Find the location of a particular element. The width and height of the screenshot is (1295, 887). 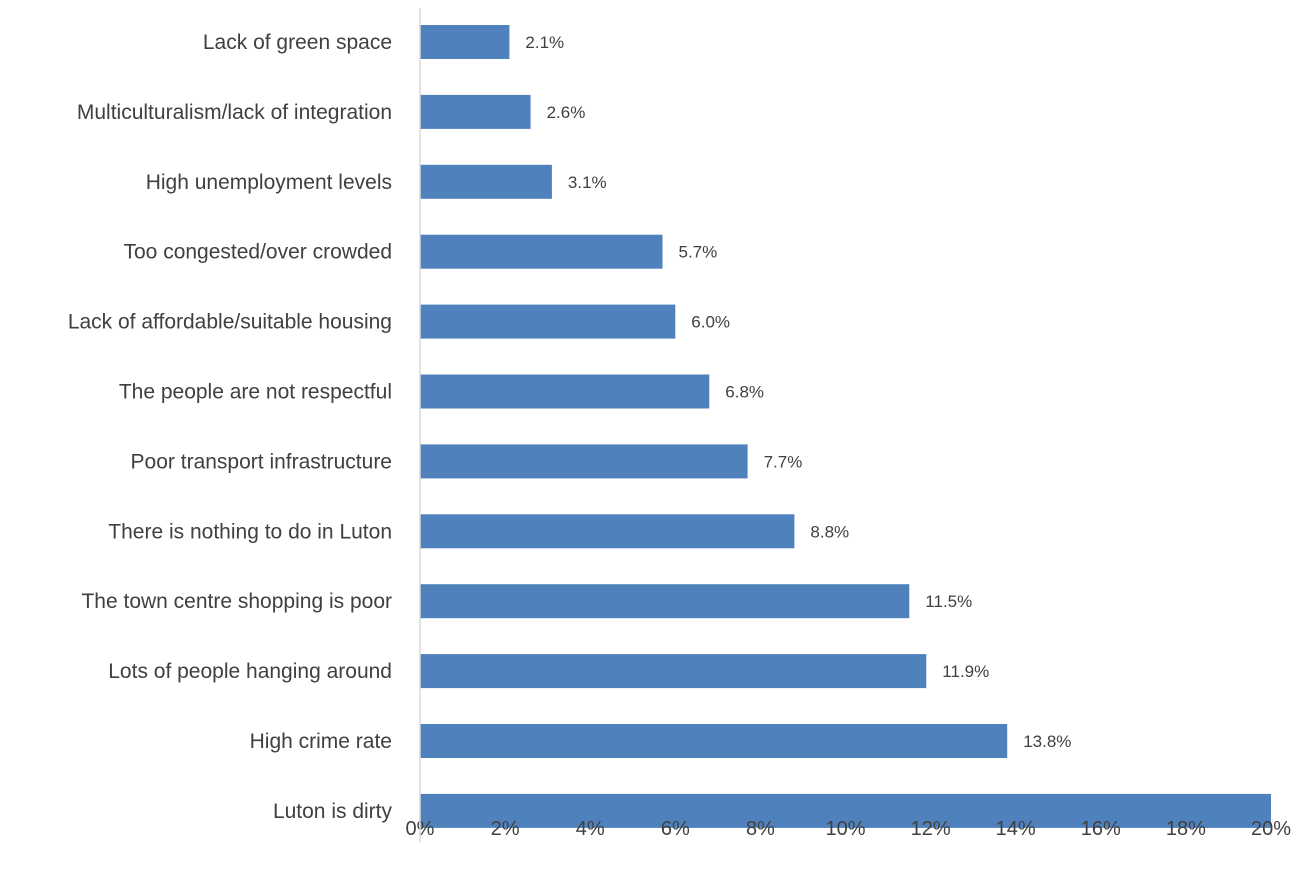

x-tick-label-2: 4% is located at coordinates (590, 829).